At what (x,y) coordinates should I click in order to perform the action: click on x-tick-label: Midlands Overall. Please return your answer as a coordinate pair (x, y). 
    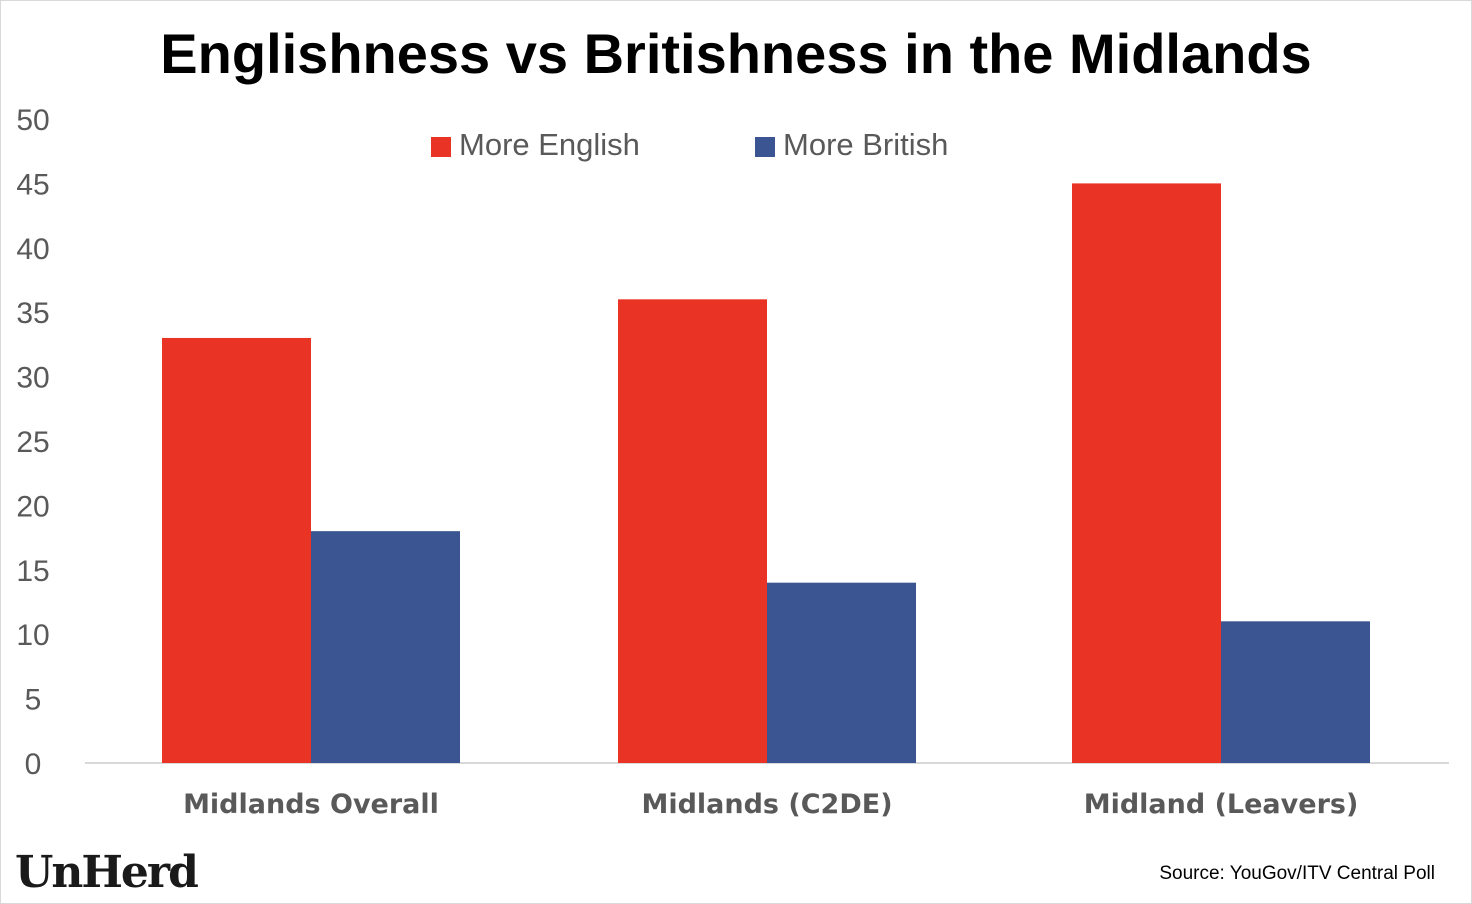
    Looking at the image, I should click on (311, 804).